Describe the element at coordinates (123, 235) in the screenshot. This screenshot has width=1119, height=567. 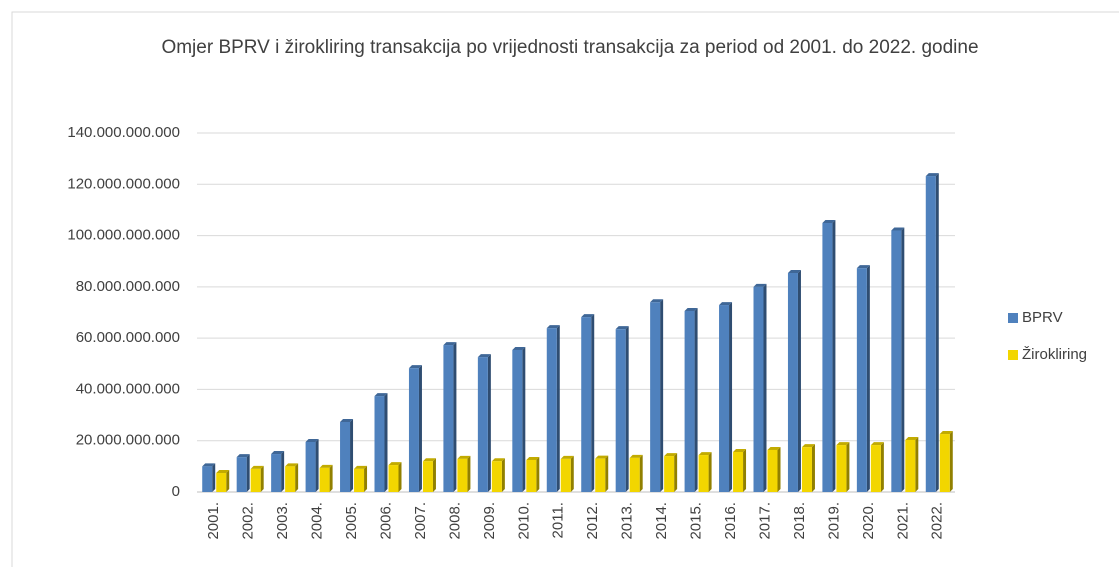
I see `y-tick-label: 100.000.000.000` at that location.